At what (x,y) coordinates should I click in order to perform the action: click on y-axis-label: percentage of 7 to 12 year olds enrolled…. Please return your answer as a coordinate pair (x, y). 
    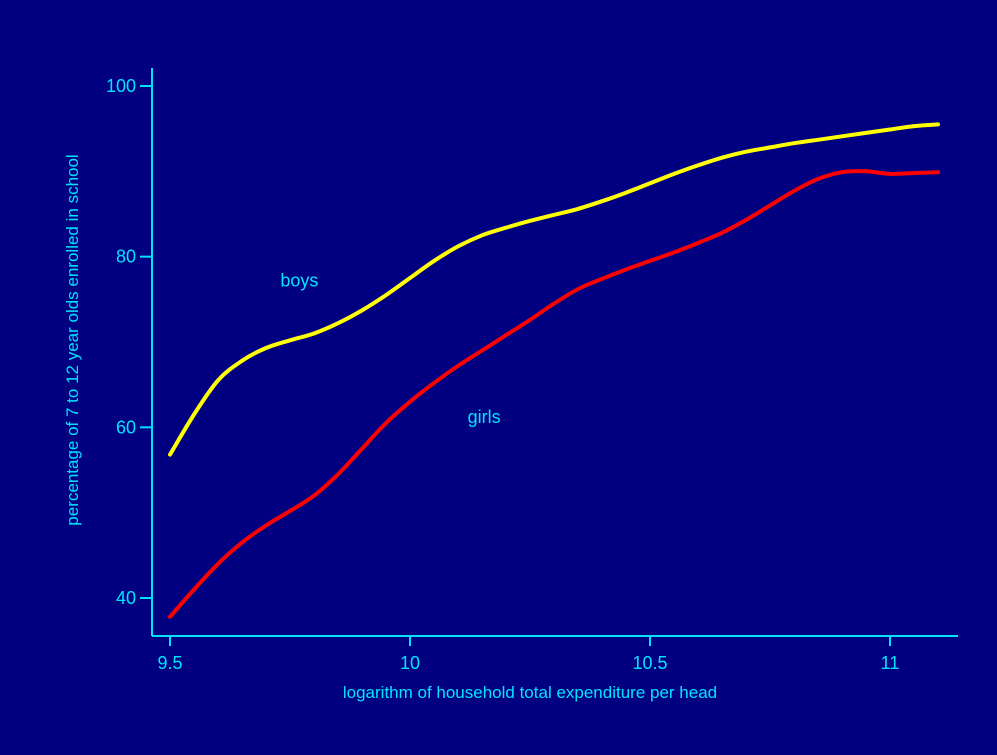
    Looking at the image, I should click on (72, 339).